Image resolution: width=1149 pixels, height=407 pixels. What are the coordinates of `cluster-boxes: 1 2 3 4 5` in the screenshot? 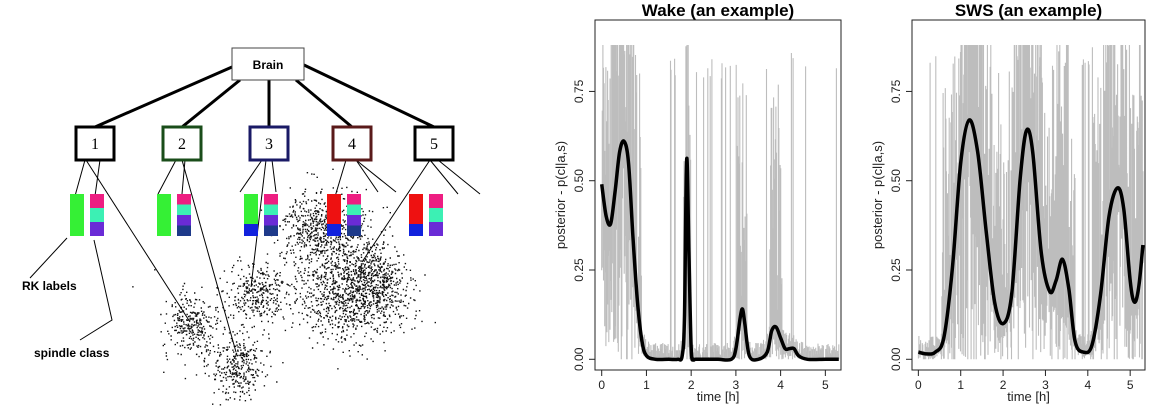 It's located at (264, 143).